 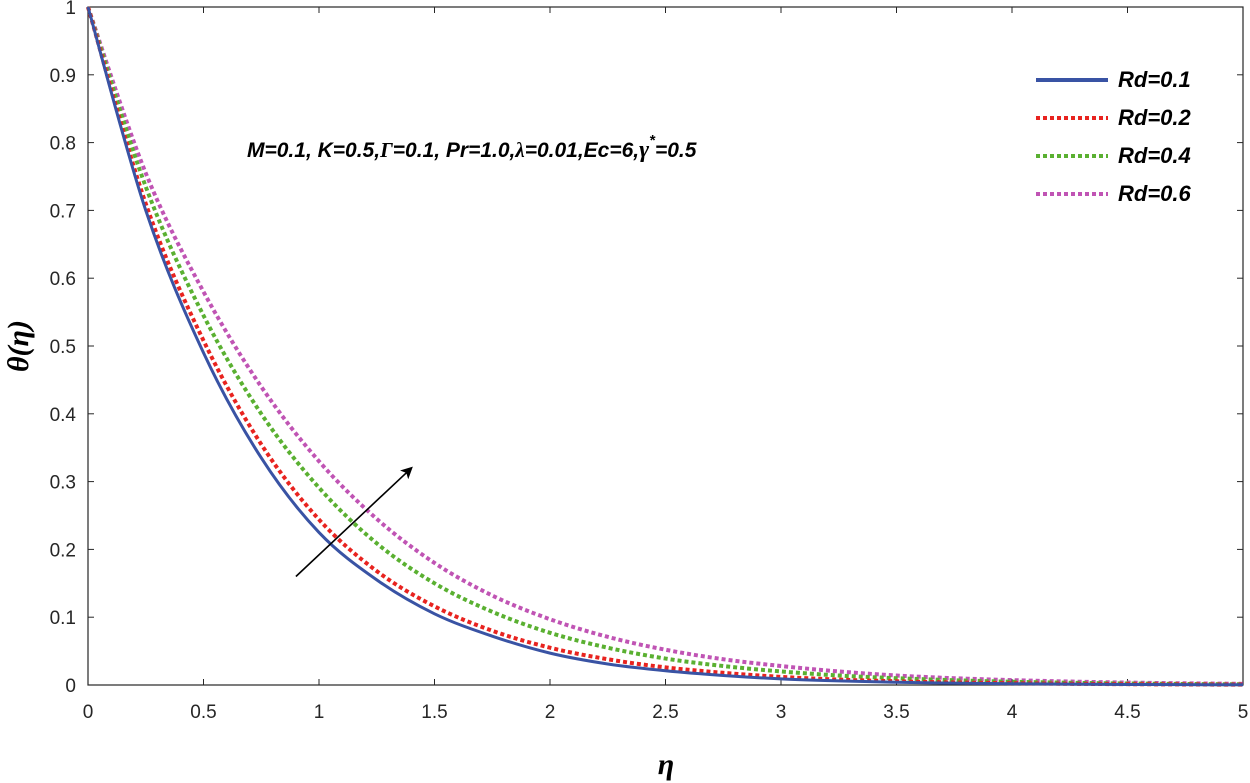 I want to click on x-tick-label: 3, so click(x=781, y=712).